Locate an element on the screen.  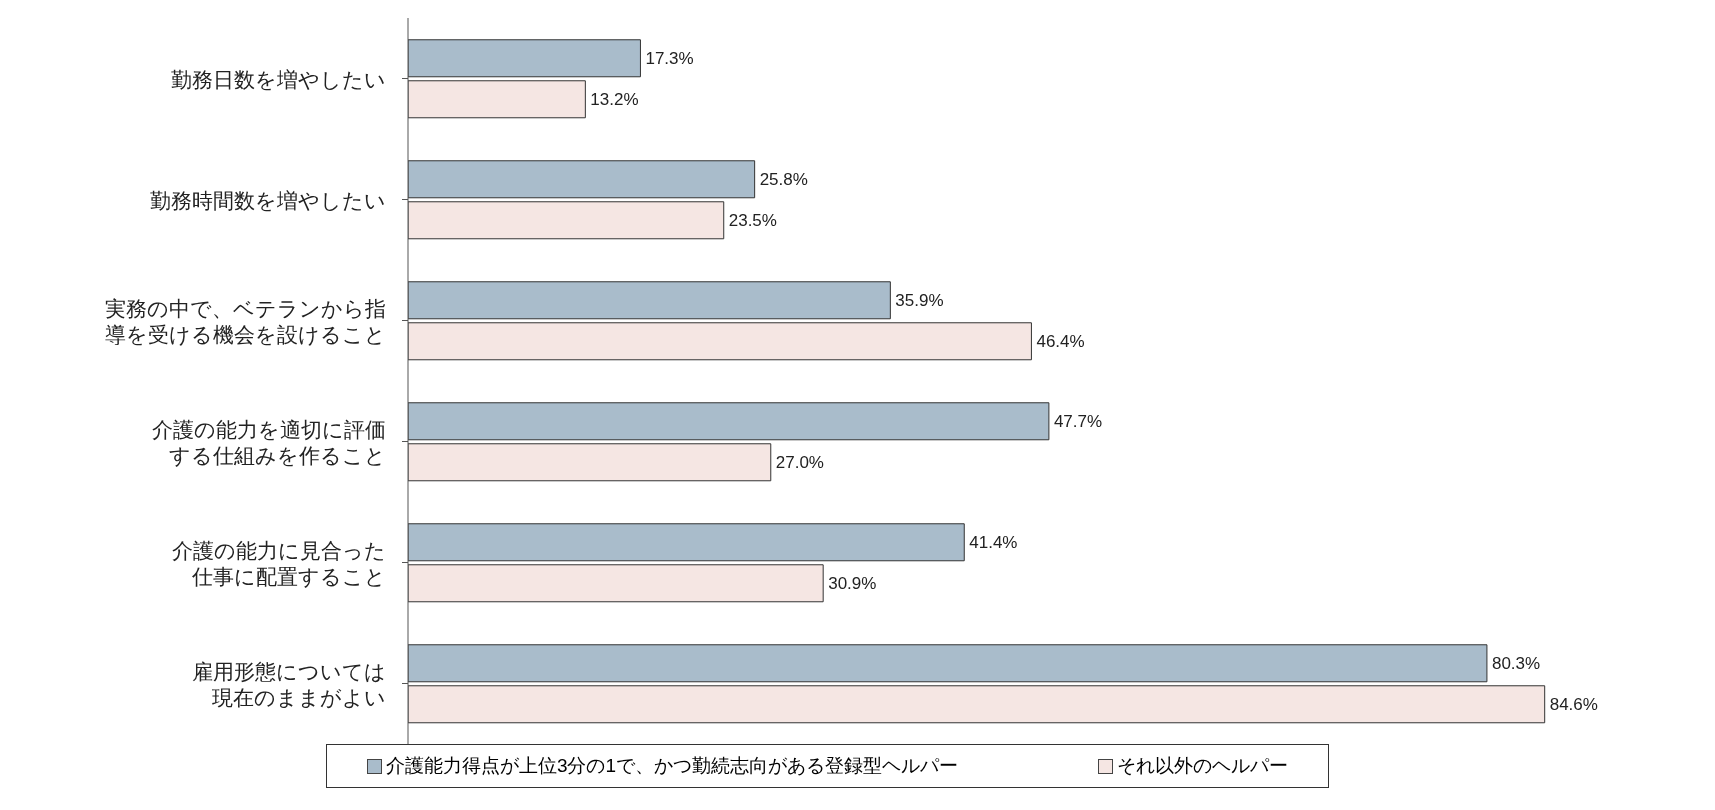
data-label: 30.9% is located at coordinates (852, 584).